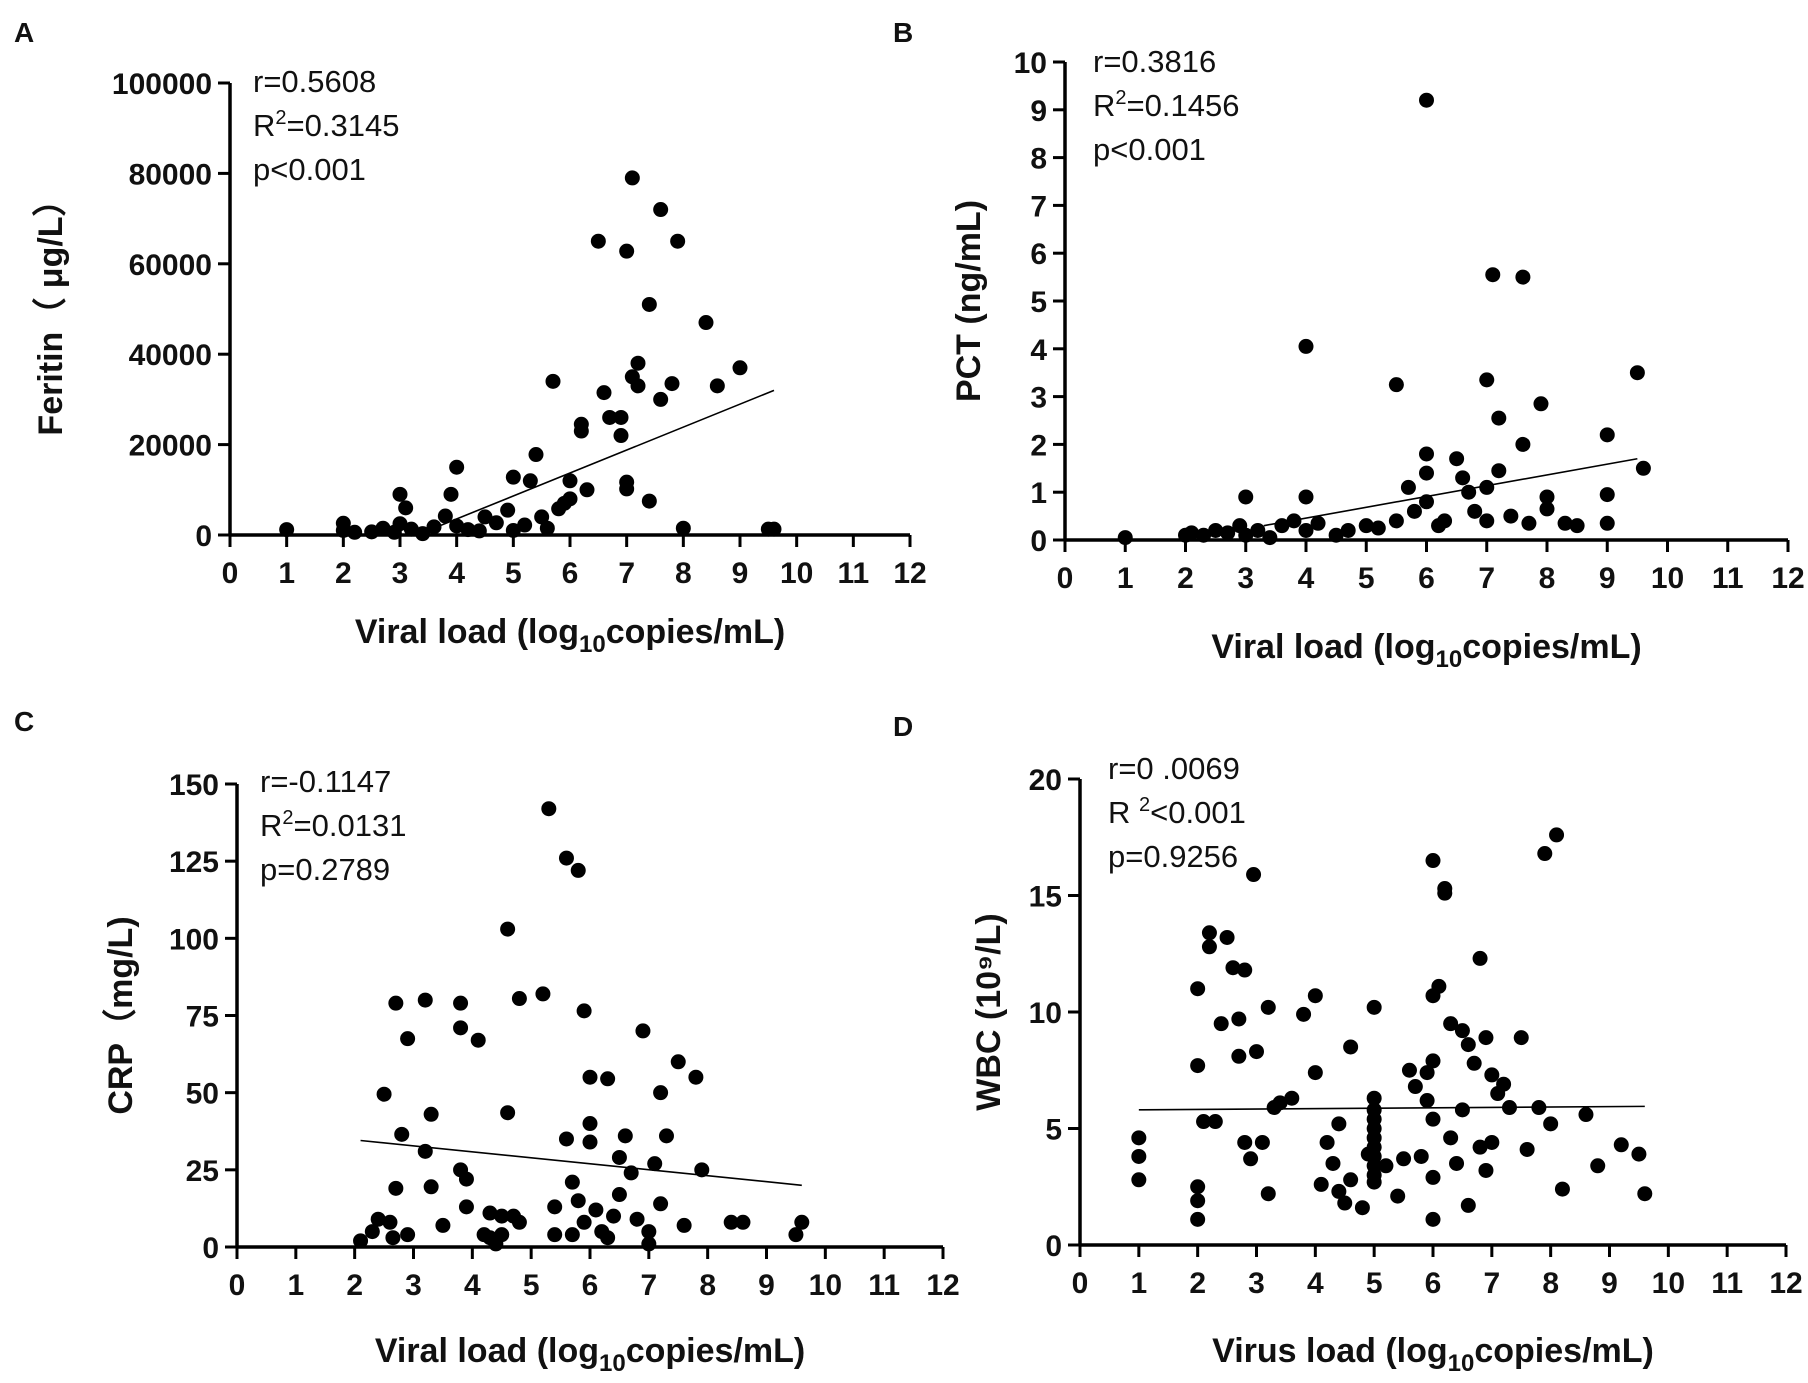  Describe the element at coordinates (170, 174) in the screenshot. I see `y-tick-label: 80000` at that location.